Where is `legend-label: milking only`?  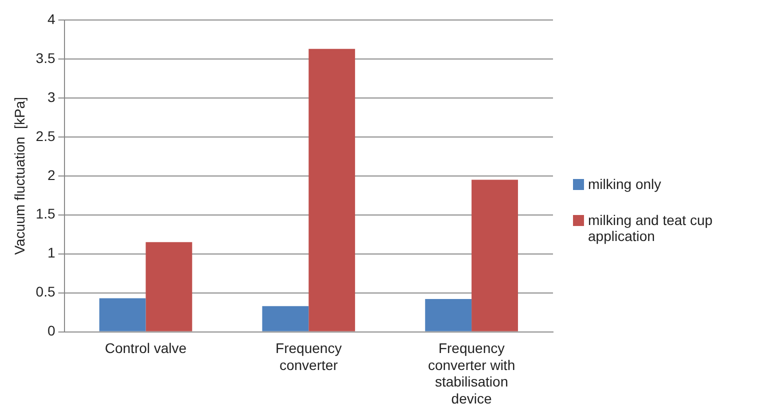 legend-label: milking only is located at coordinates (625, 184).